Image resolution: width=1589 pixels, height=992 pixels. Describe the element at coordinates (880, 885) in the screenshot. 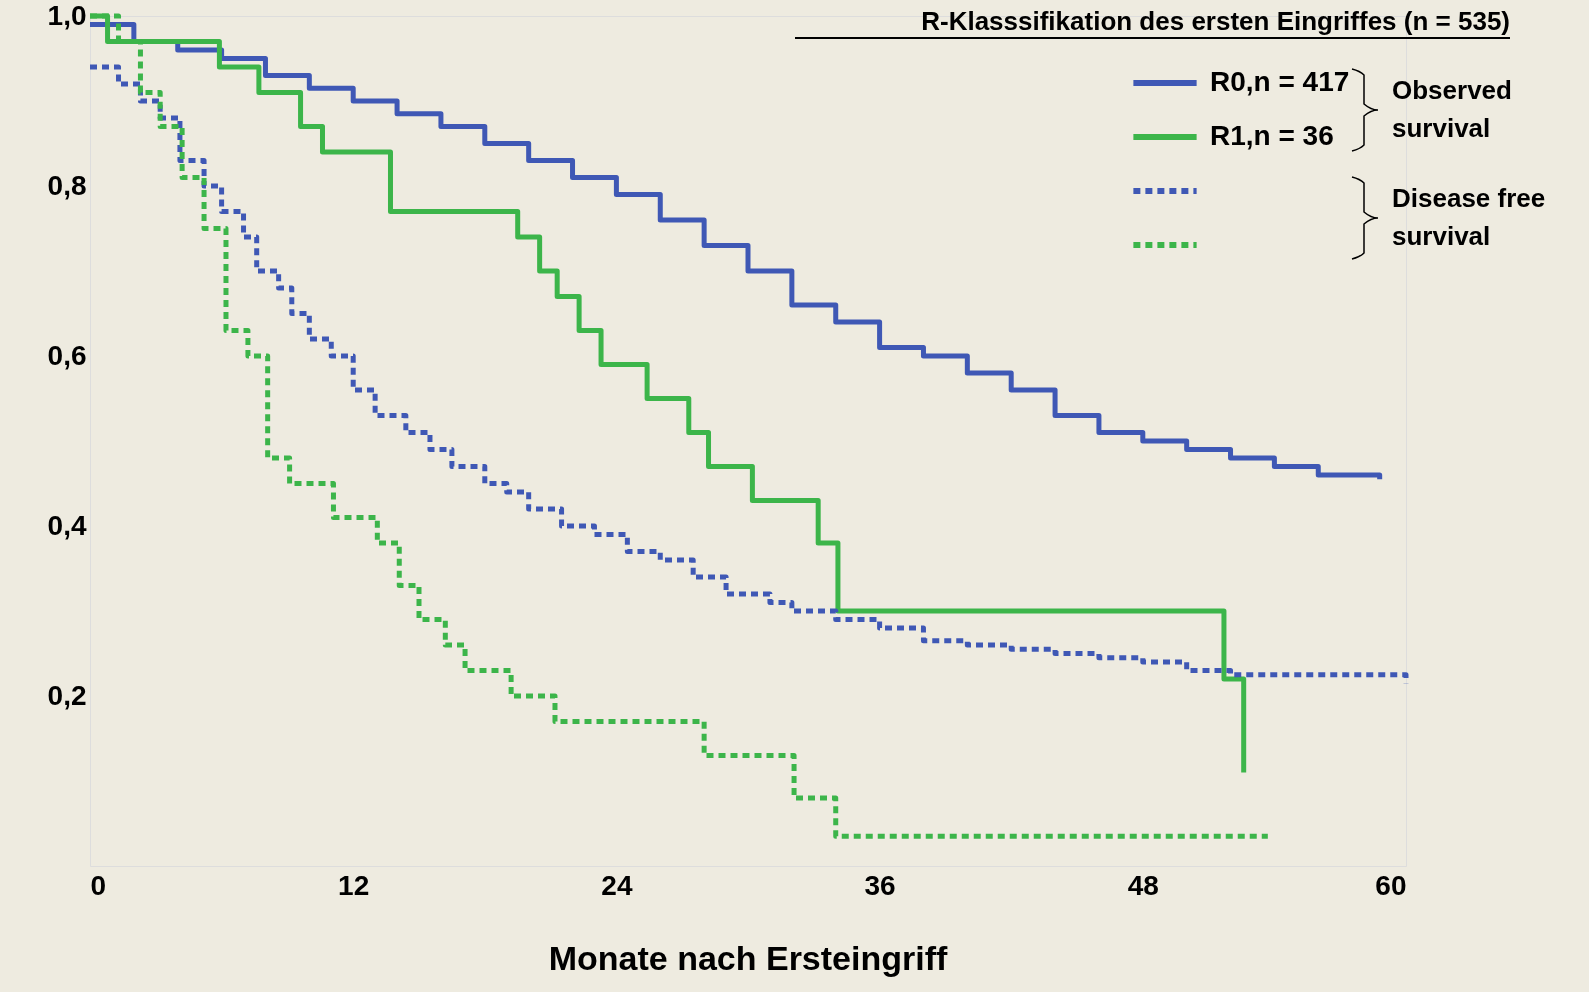

I see `x-tick-label: 36` at that location.